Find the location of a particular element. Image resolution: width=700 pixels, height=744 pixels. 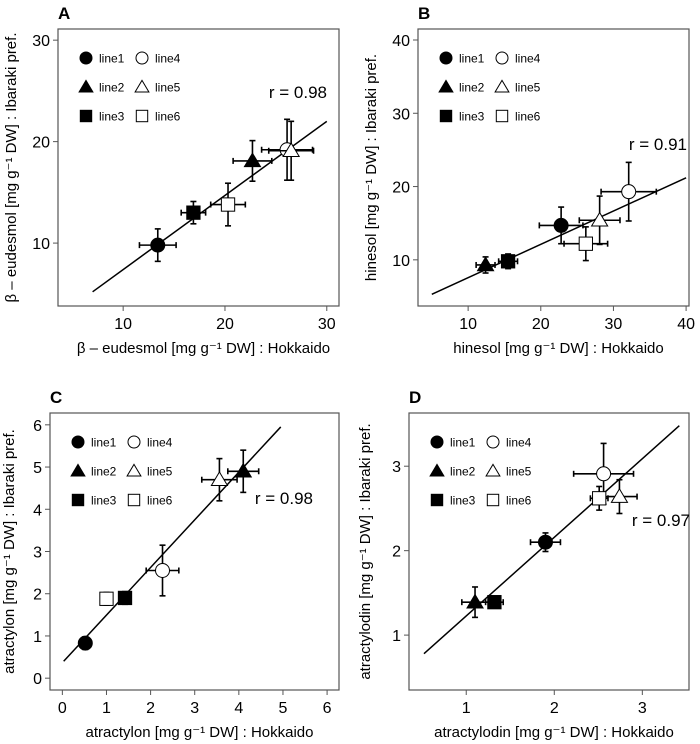

legend: line1 line4 line2 line5 line3 line6 is located at coordinates (129, 87).